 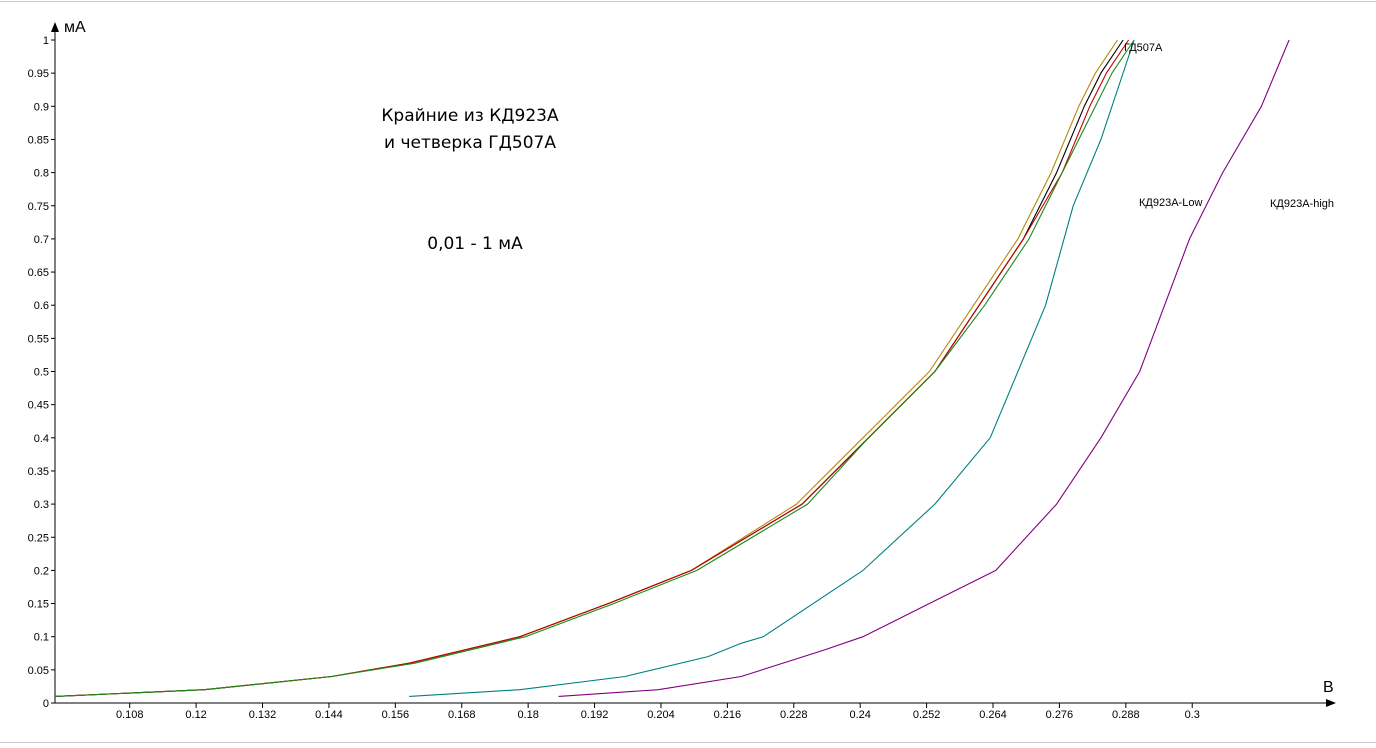 I want to click on y-axis-arrow, so click(x=55, y=27).